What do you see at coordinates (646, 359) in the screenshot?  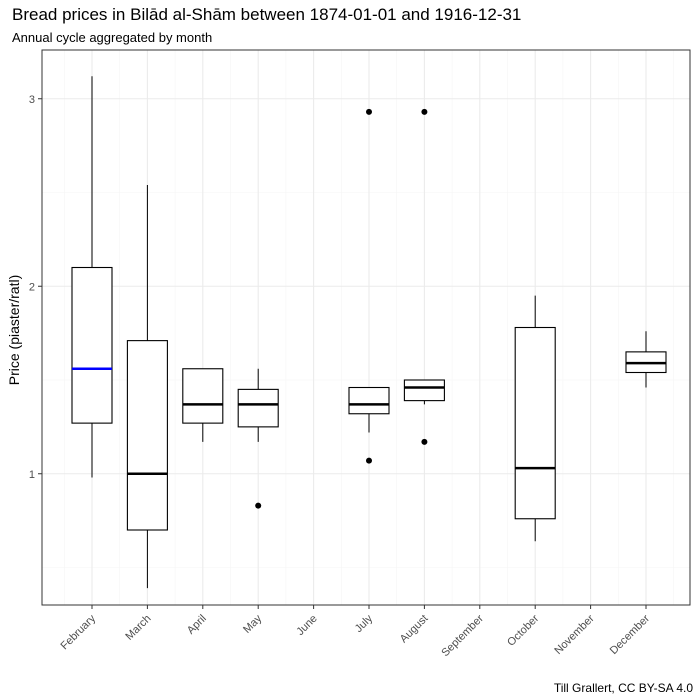 I see `box-december` at bounding box center [646, 359].